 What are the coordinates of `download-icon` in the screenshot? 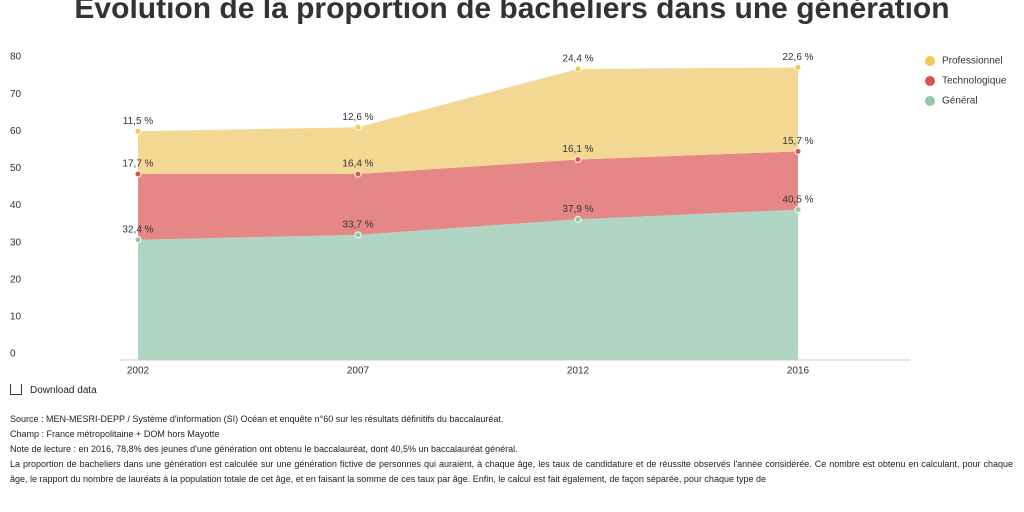 It's located at (16, 389).